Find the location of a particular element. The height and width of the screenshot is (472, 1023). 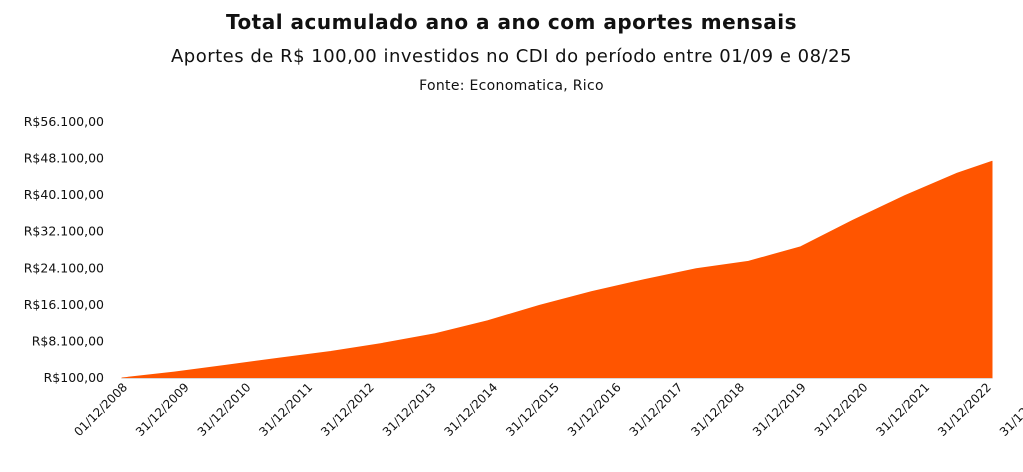

y-tick-label: R$100,00 is located at coordinates (74, 377).